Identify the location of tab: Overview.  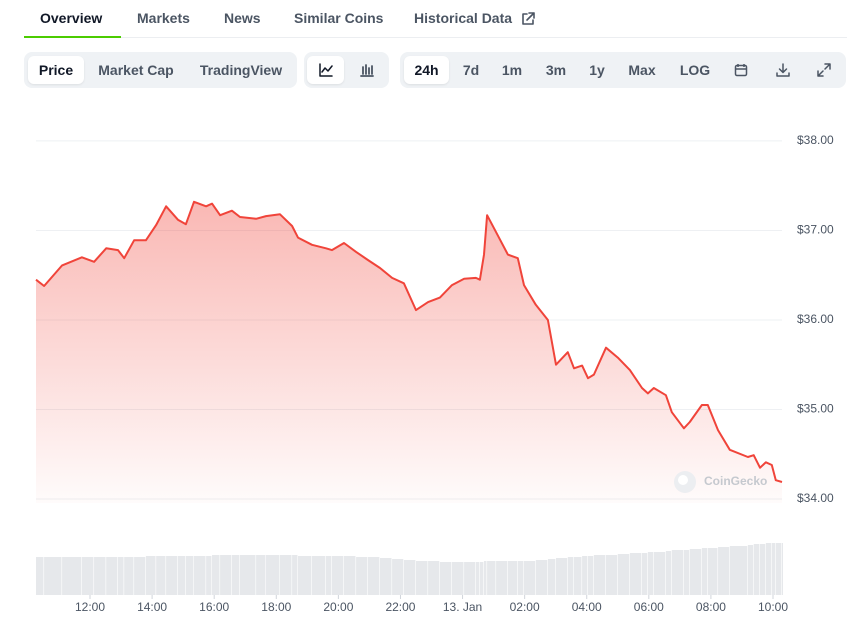
(71, 18).